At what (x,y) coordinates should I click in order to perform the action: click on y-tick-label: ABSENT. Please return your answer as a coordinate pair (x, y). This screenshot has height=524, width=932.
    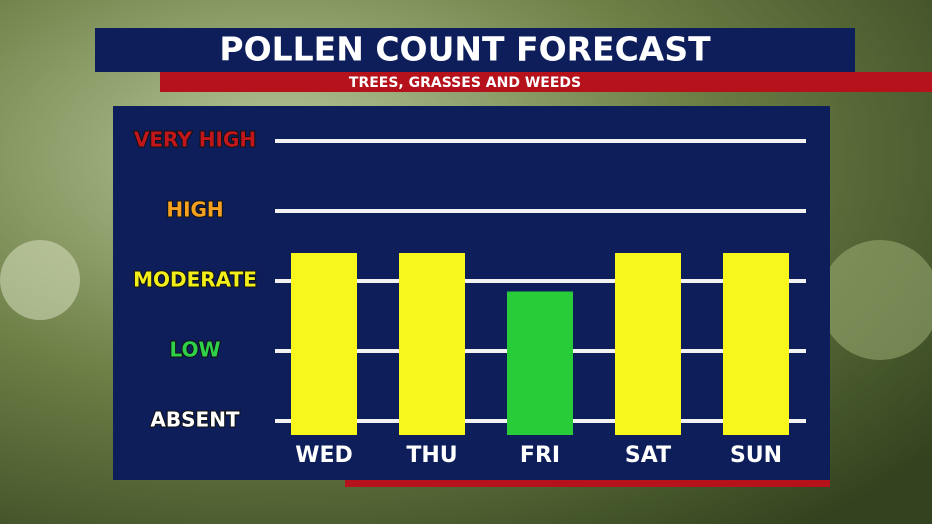
    Looking at the image, I should click on (195, 420).